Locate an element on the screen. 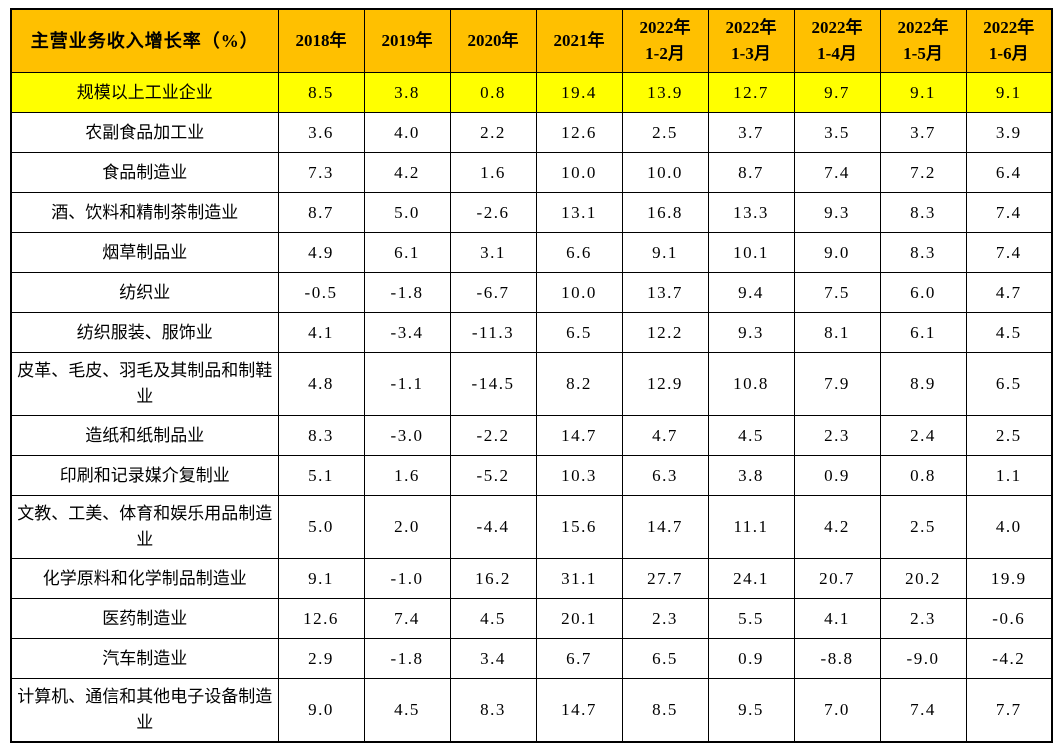 The width and height of the screenshot is (1064, 749). value-cell: 4.9 is located at coordinates (321, 252).